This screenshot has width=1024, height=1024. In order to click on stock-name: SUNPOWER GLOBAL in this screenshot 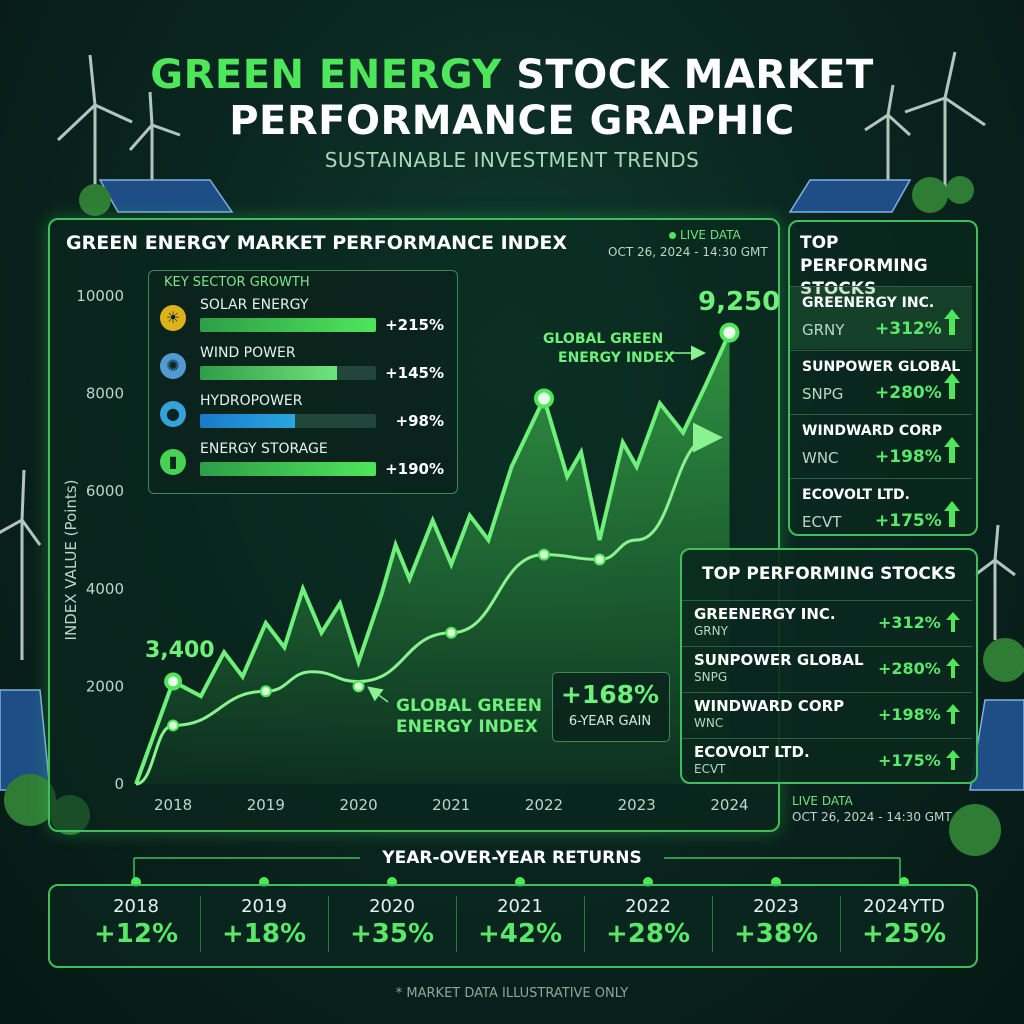, I will do `click(881, 367)`.